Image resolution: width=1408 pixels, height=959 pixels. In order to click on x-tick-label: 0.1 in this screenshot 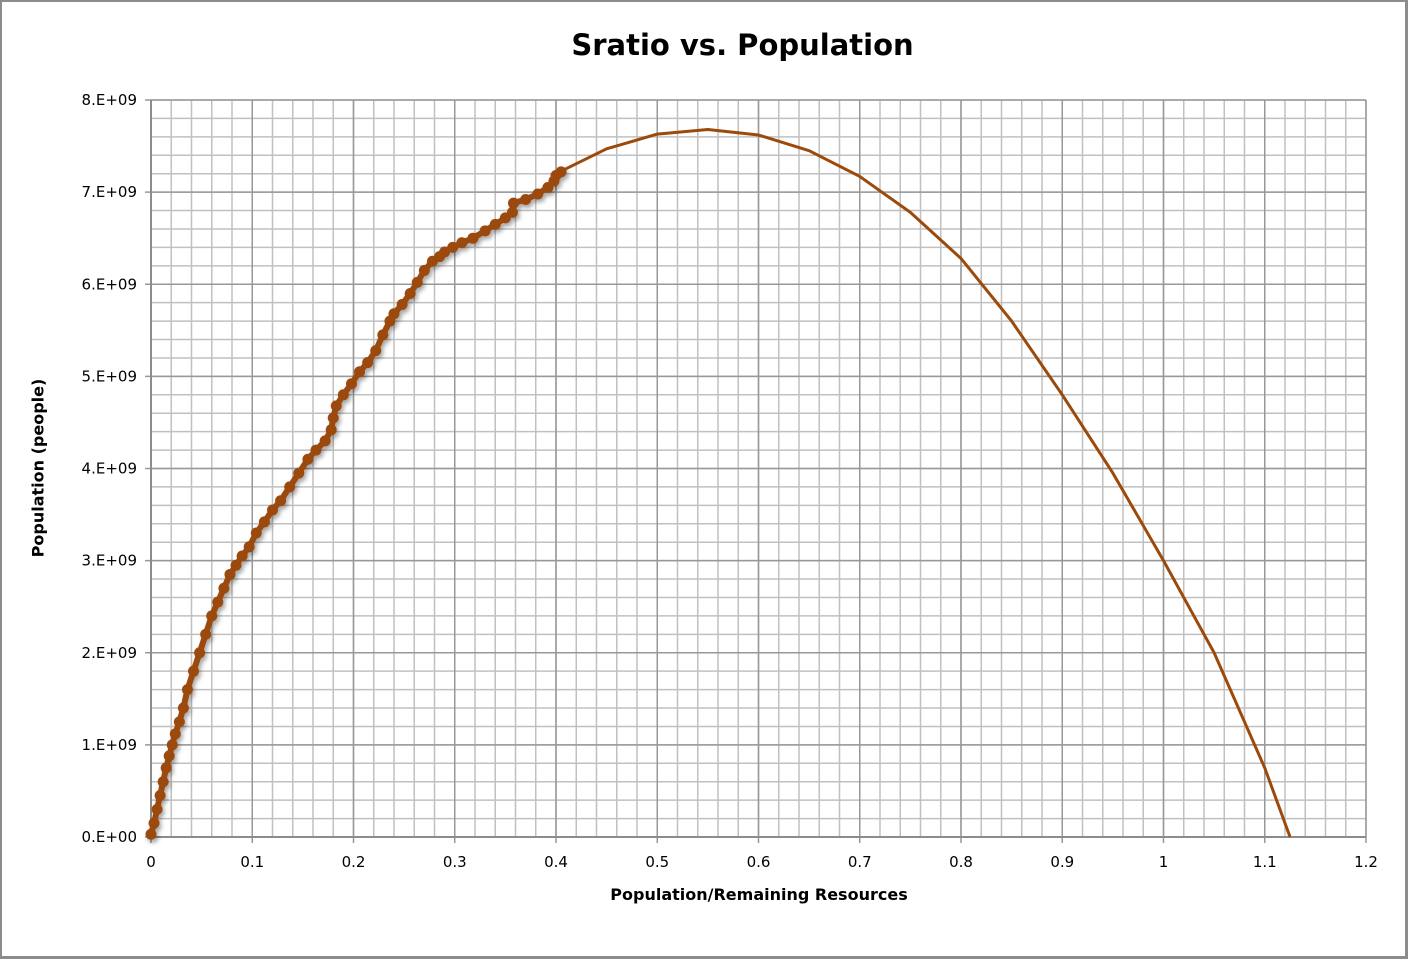, I will do `click(252, 862)`.